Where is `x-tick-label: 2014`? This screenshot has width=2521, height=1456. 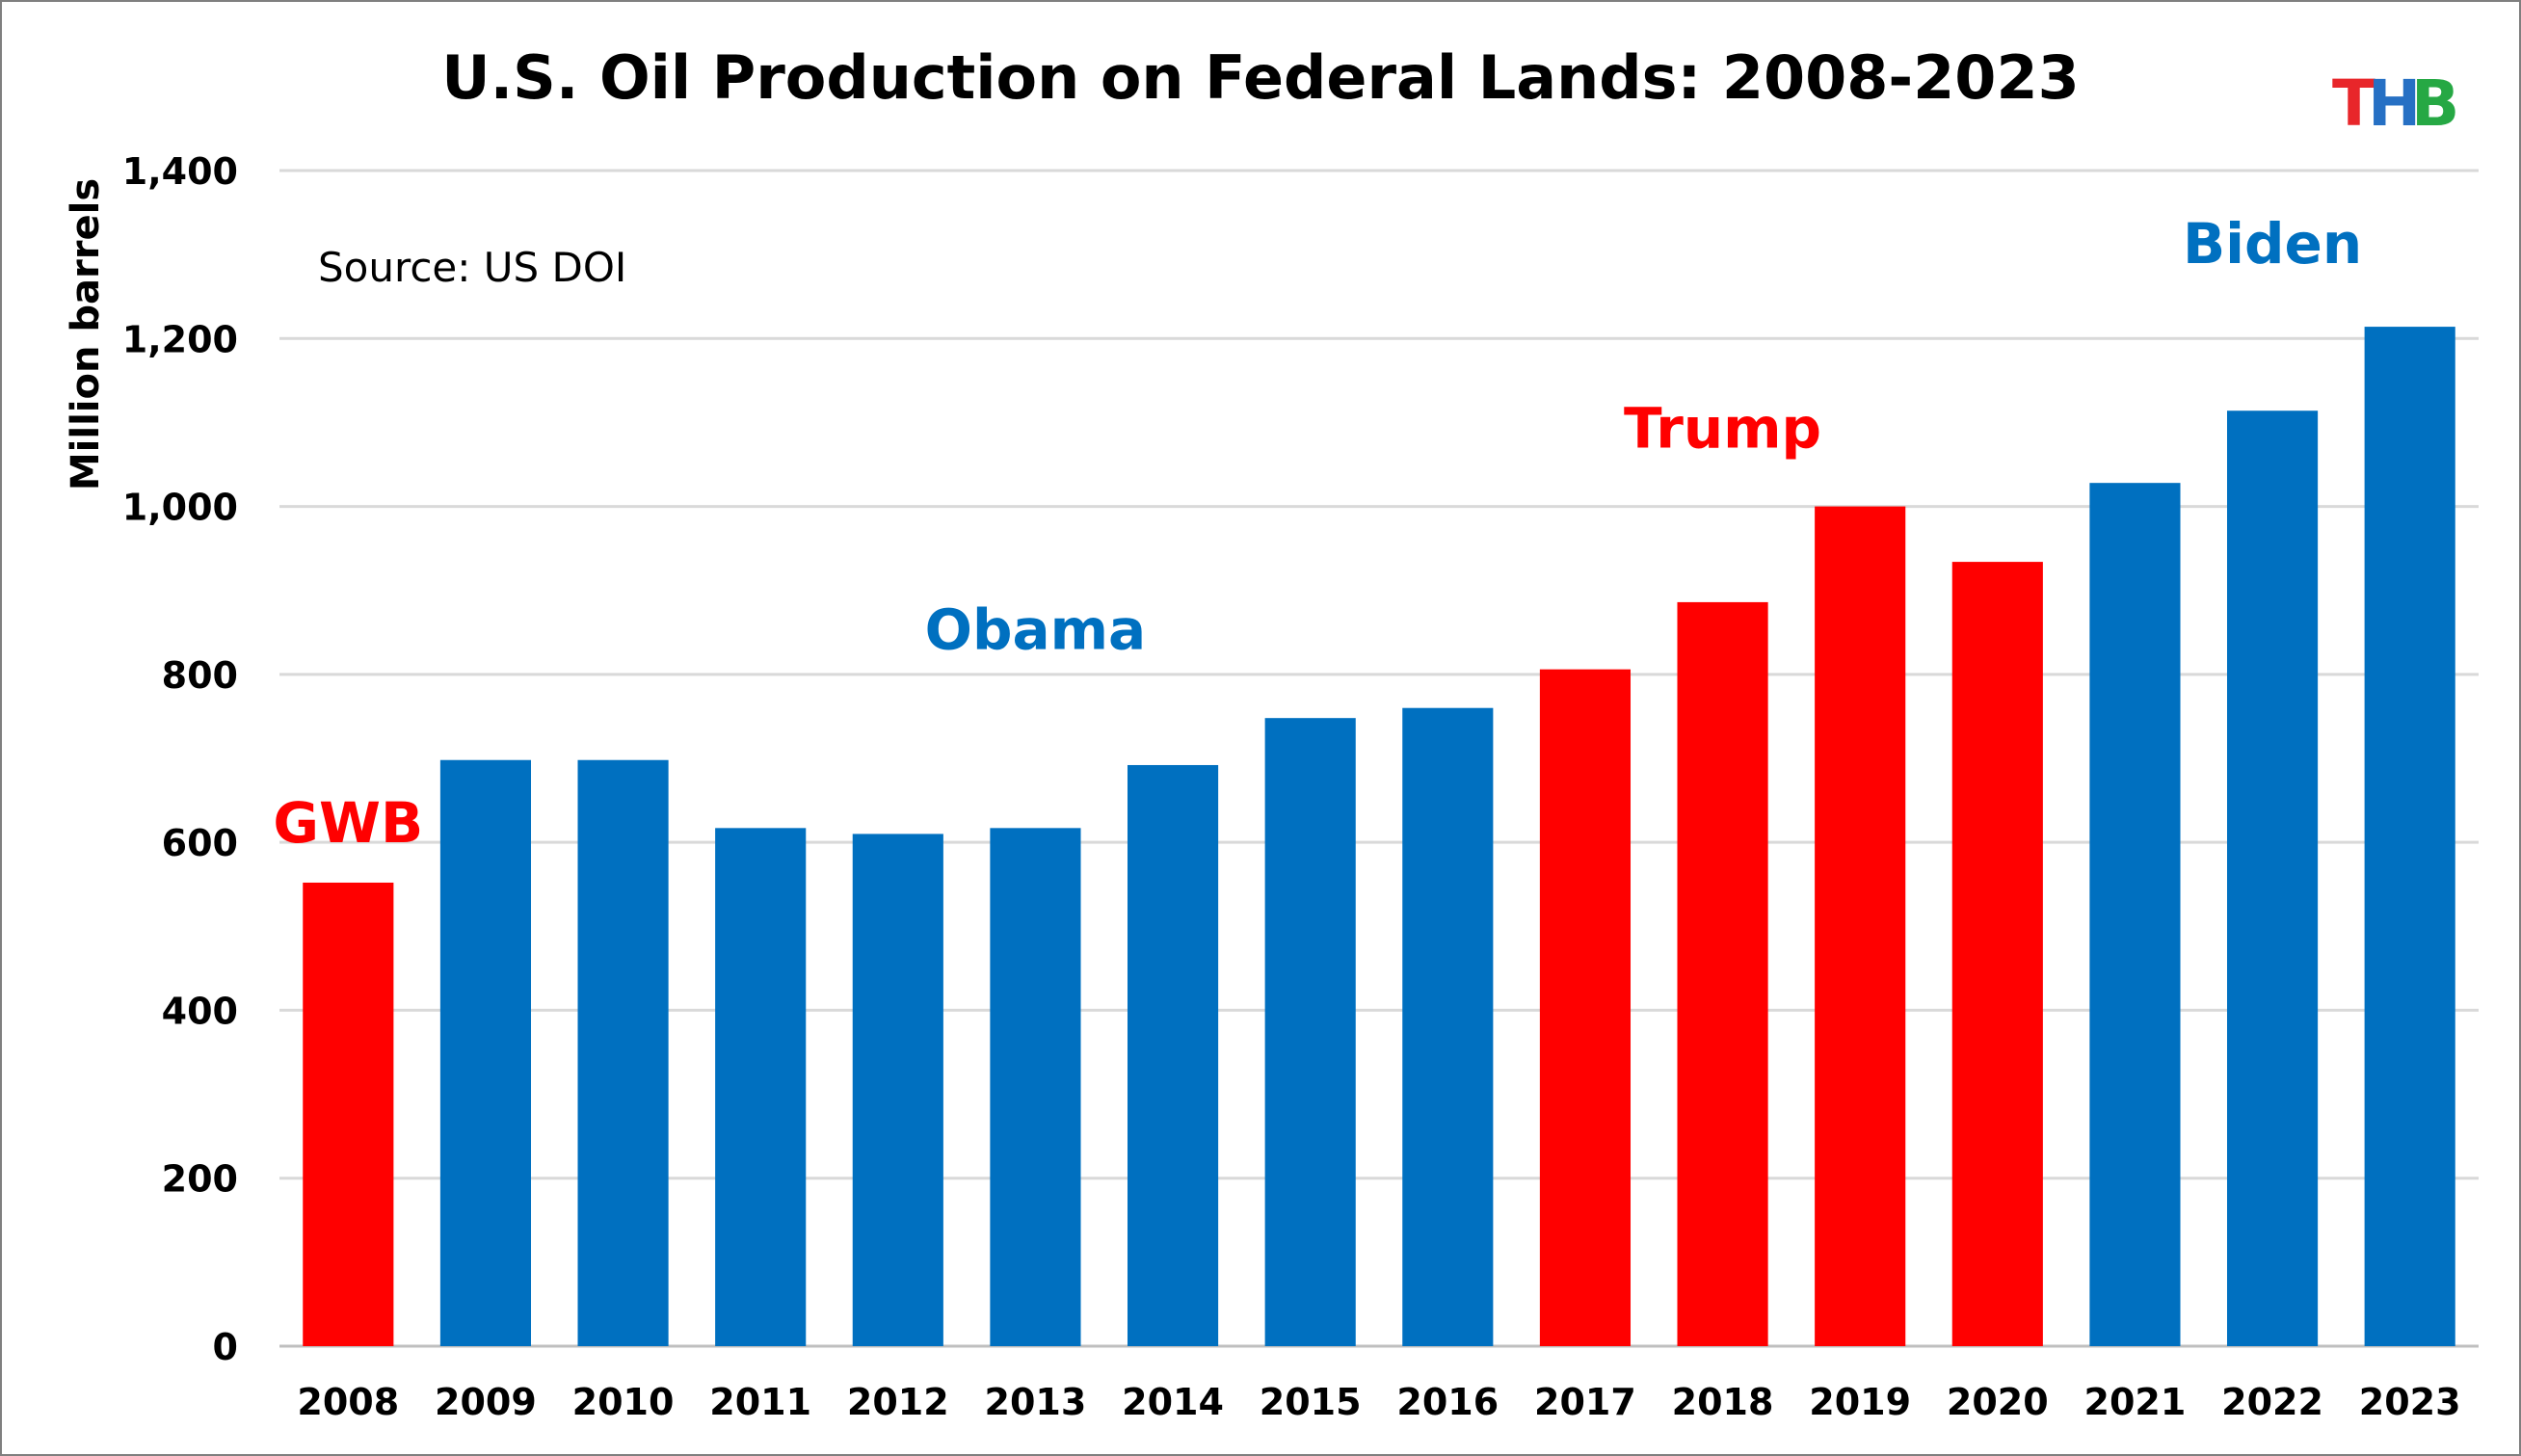
x-tick-label: 2014 is located at coordinates (1173, 1402).